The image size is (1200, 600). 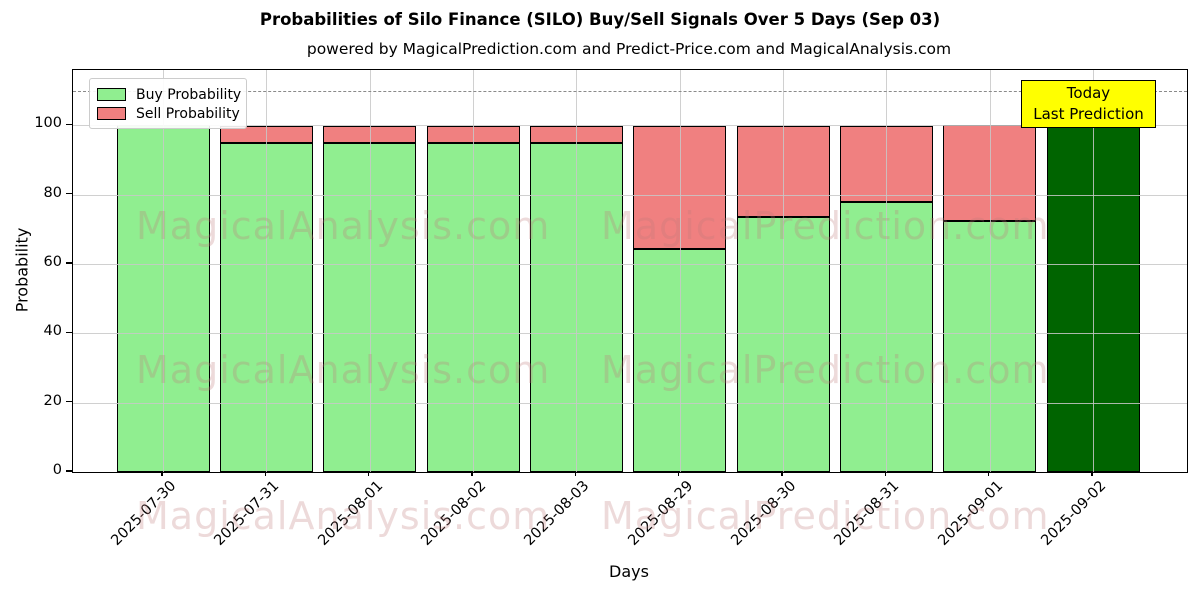 I want to click on threshold-dashed-line, so click(x=630, y=91).